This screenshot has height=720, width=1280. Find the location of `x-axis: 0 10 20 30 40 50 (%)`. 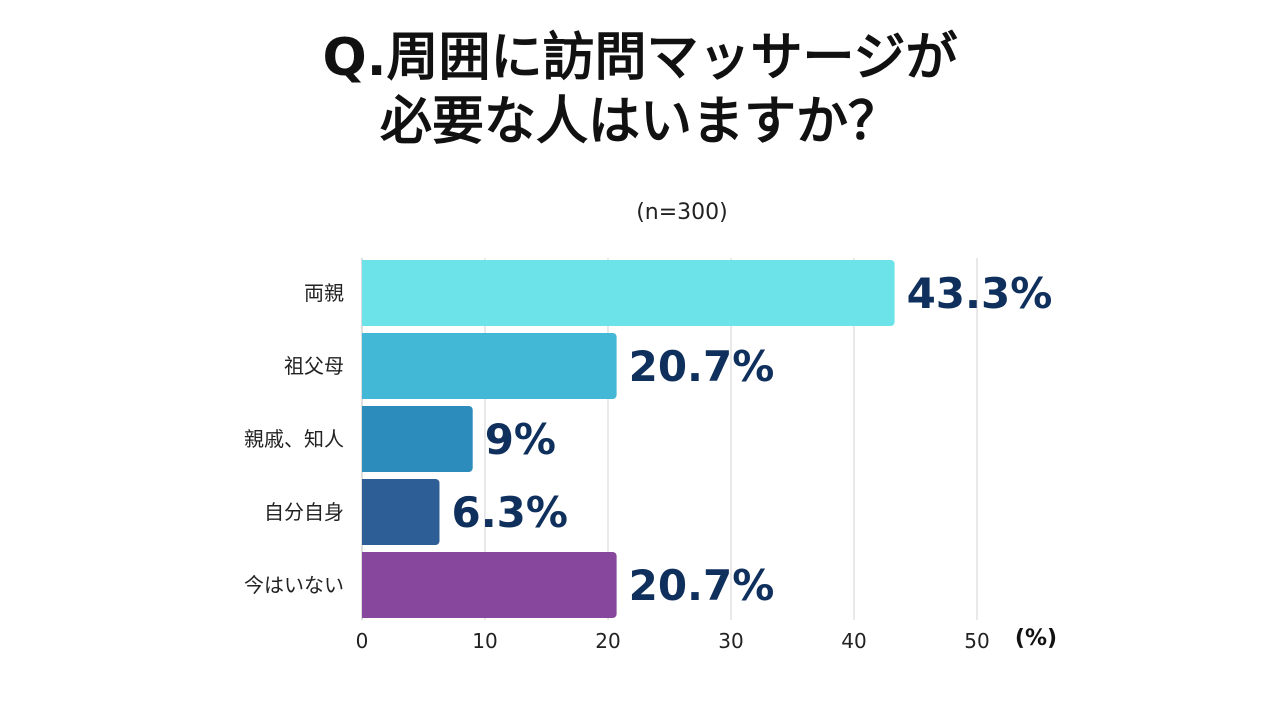

x-axis: 0 10 20 30 40 50 (%) is located at coordinates (706, 639).